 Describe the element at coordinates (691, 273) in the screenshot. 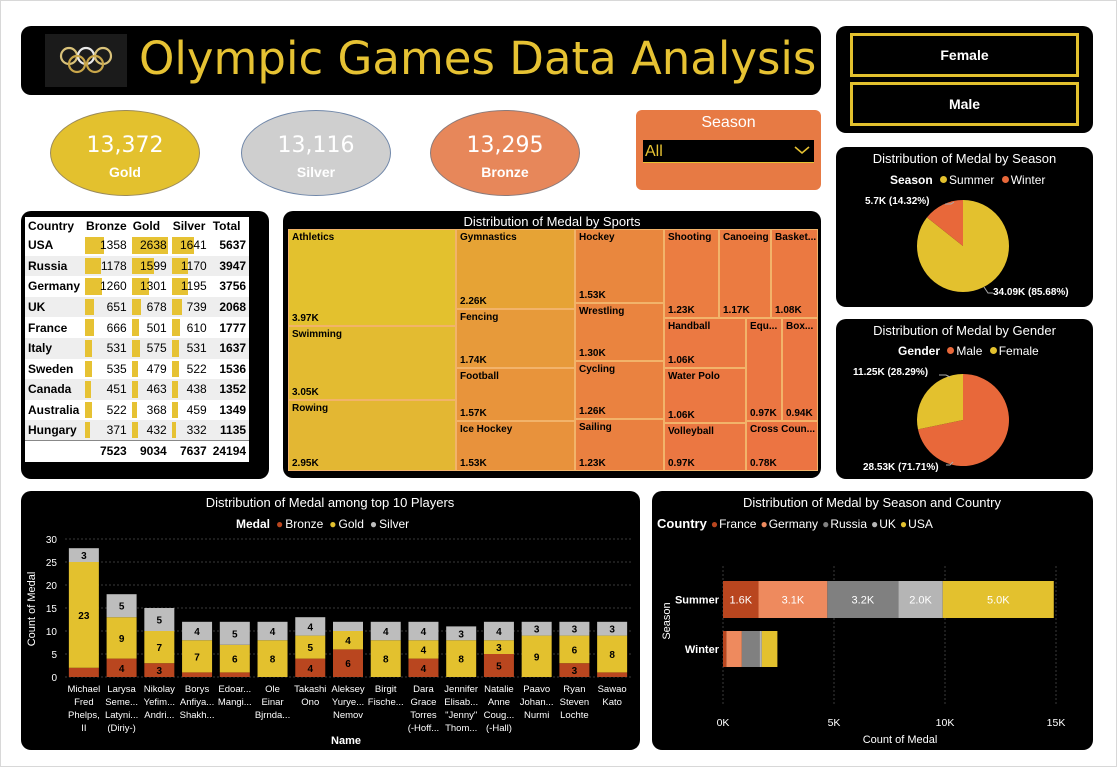

I see `treemap-tile: Shooting 1.23K` at that location.